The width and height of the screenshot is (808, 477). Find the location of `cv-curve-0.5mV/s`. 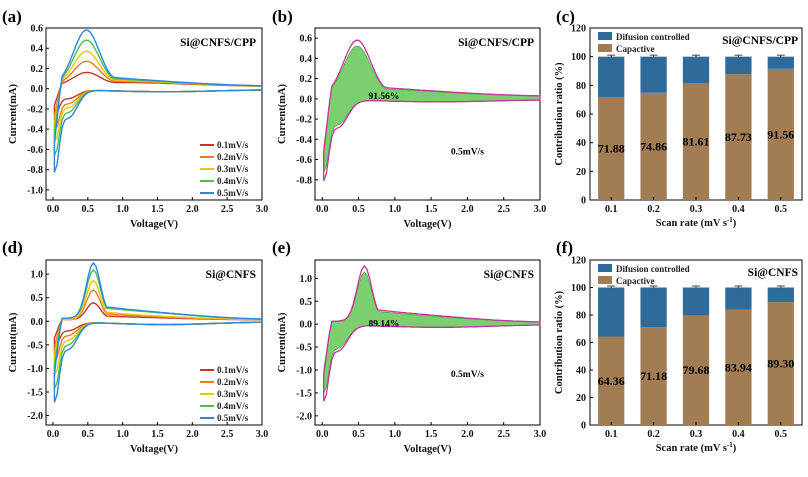

cv-curve-0.5mV/s is located at coordinates (158, 101).